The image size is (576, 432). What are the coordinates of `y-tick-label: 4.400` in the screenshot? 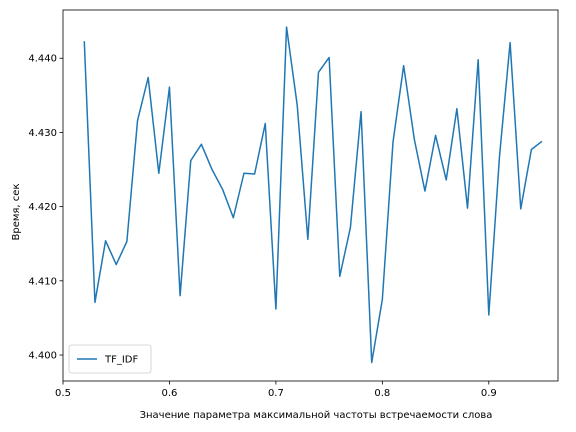 It's located at (42, 356).